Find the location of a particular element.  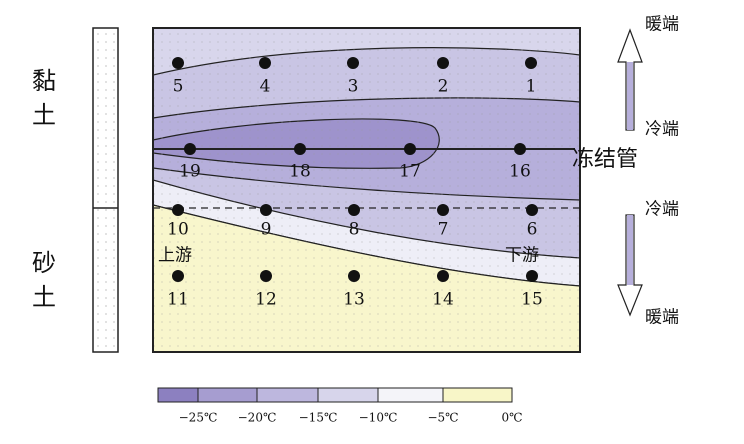

point-label: 17 is located at coordinates (410, 172).